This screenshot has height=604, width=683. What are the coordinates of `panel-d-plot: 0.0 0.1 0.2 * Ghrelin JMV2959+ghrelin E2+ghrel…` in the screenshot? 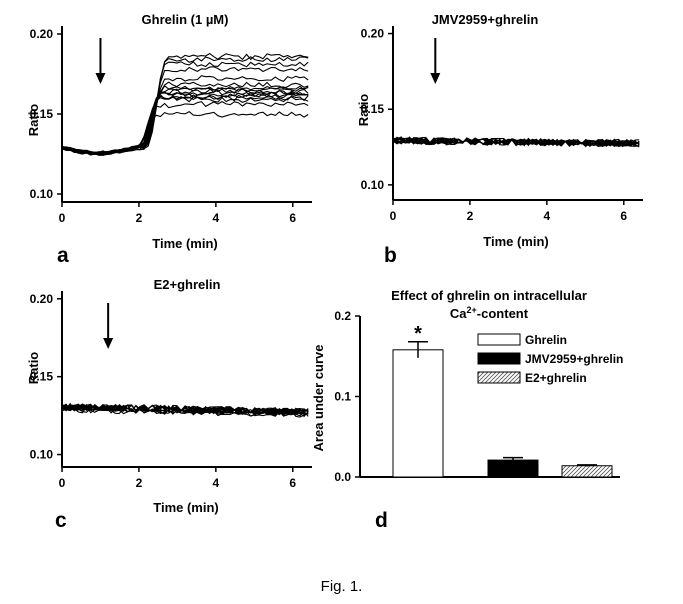 It's located at (478, 396).